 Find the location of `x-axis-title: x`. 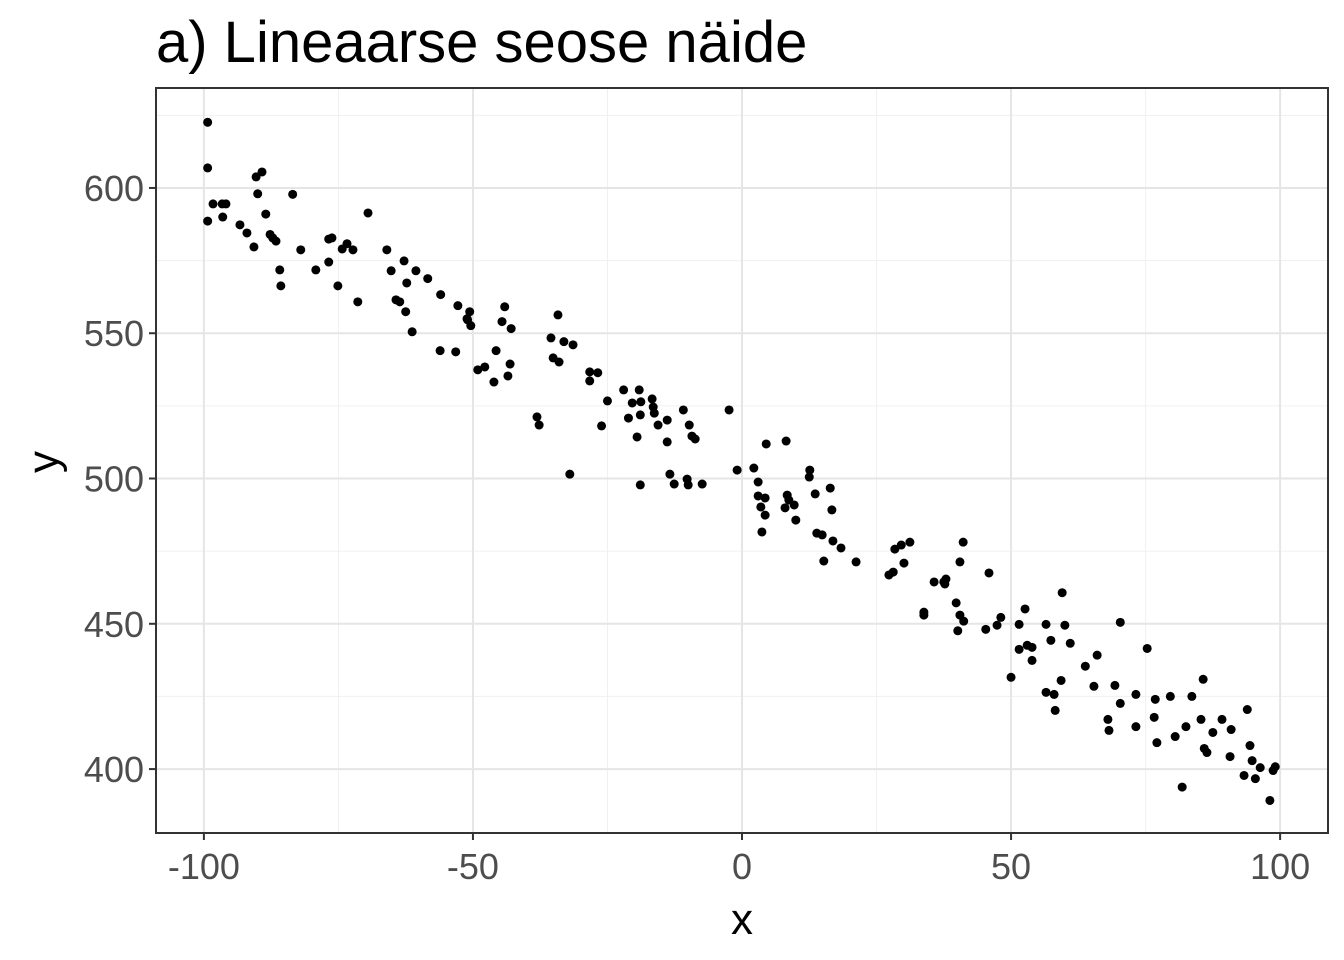

x-axis-title: x is located at coordinates (742, 919).